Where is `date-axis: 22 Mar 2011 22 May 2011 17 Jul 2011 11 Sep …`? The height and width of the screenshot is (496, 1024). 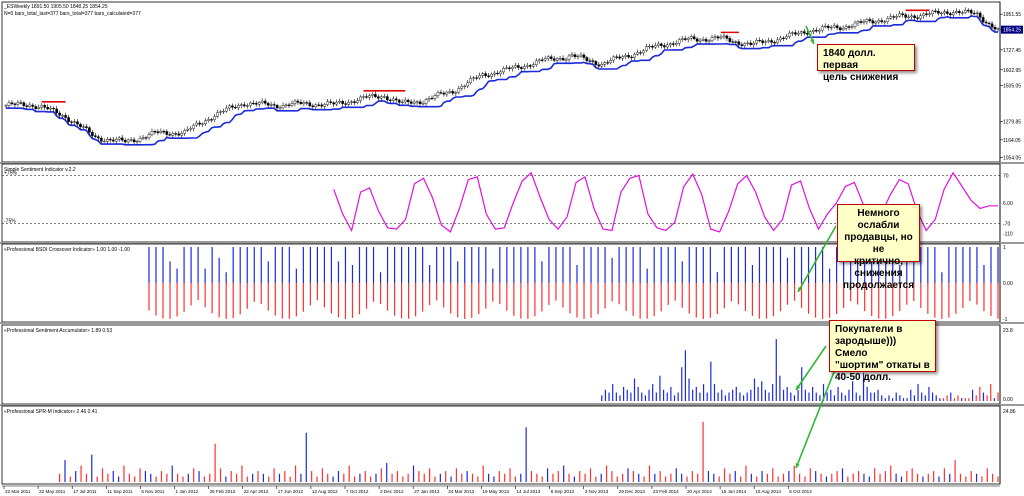
date-axis: 22 Mar 2011 22 May 2011 17 Jul 2011 11 Sep … is located at coordinates (501, 489).